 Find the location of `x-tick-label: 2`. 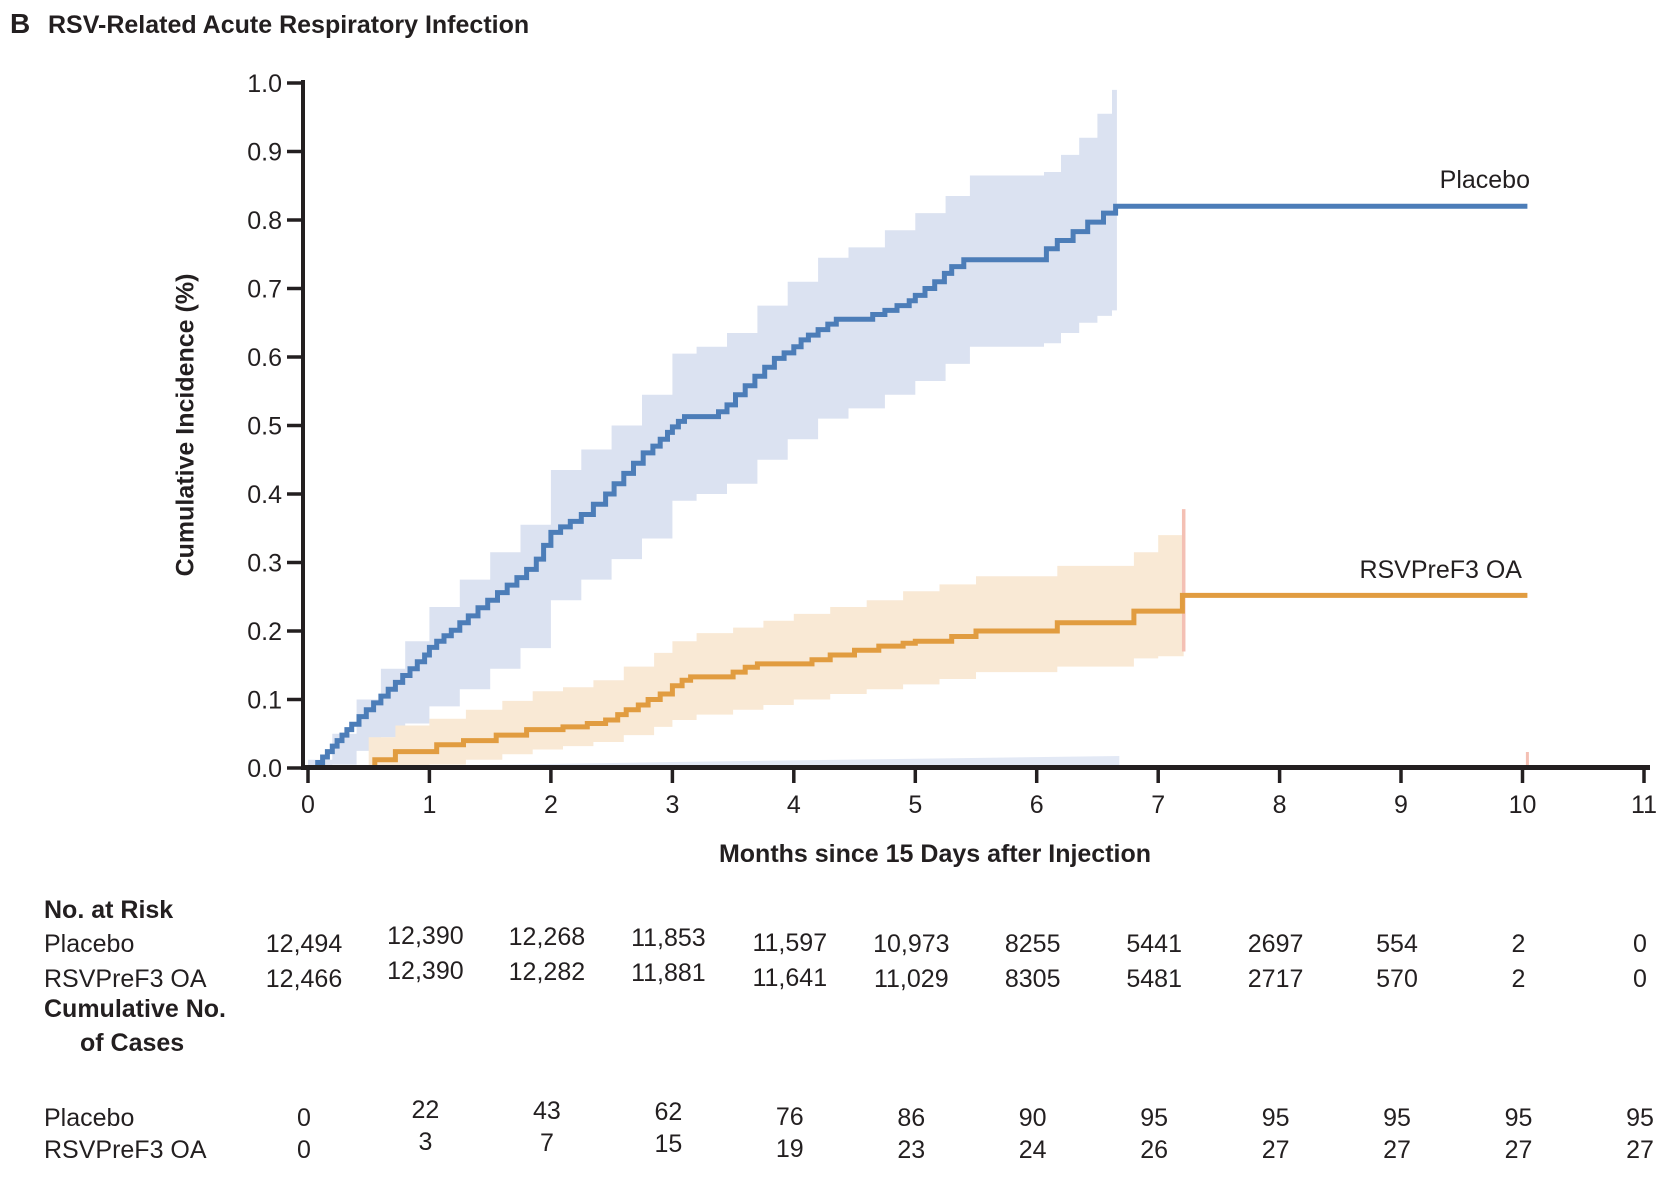

x-tick-label: 2 is located at coordinates (551, 805).